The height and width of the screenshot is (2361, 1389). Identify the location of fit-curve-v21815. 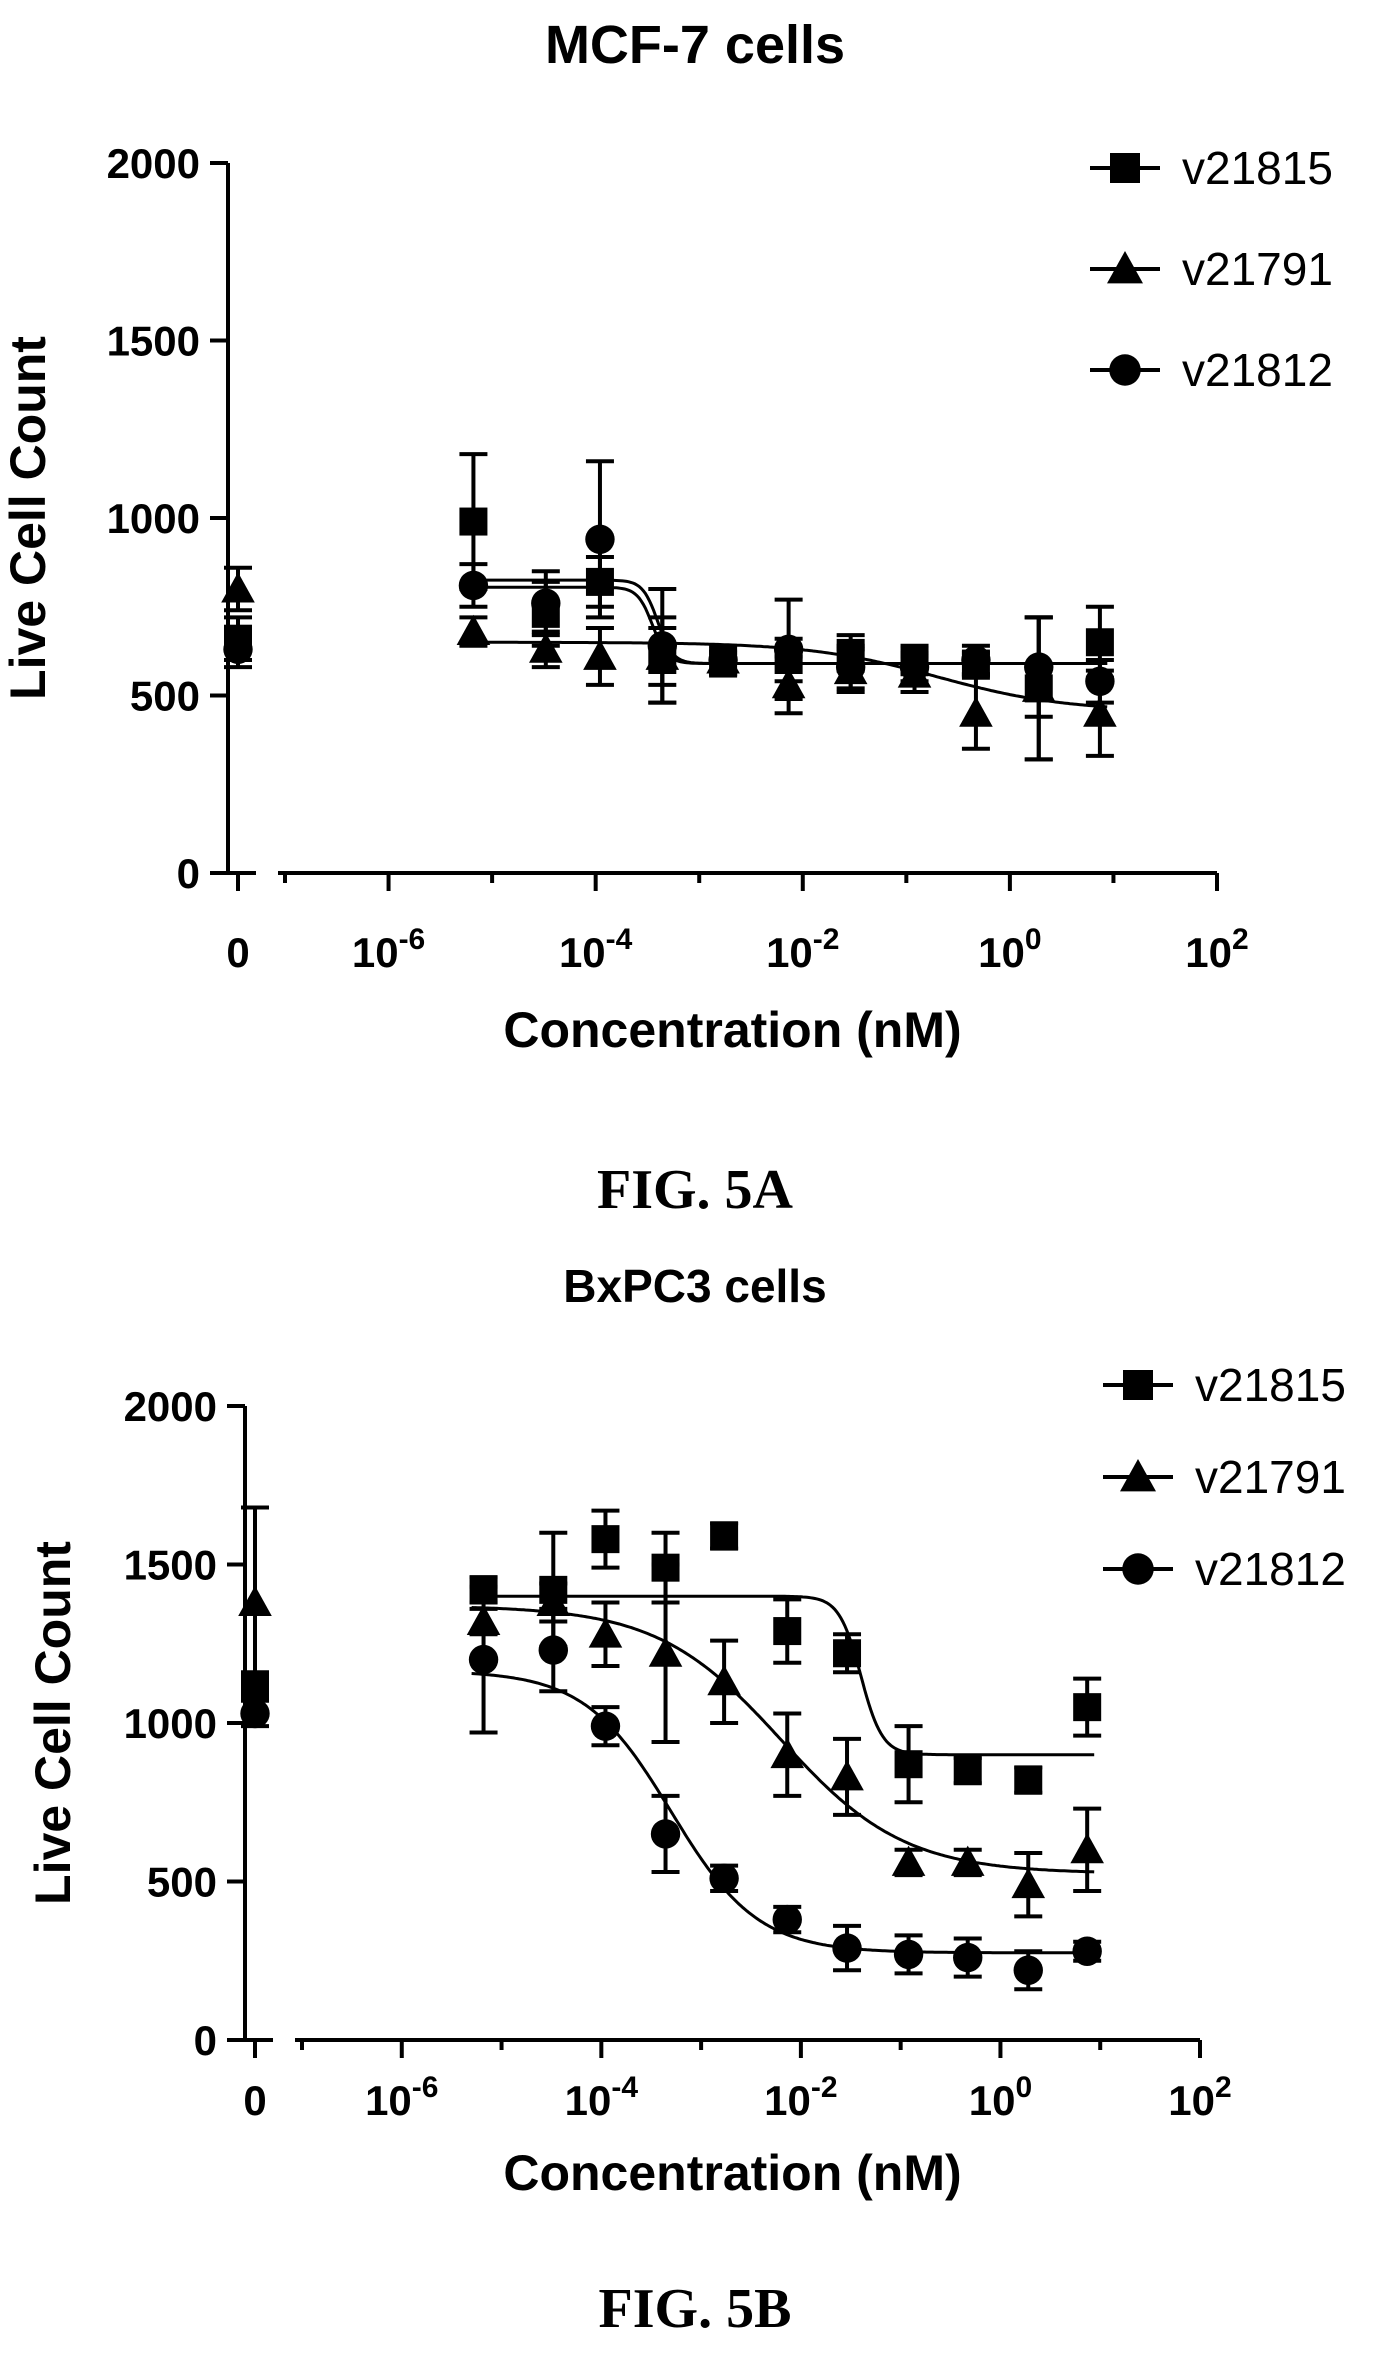
(783, 1675).